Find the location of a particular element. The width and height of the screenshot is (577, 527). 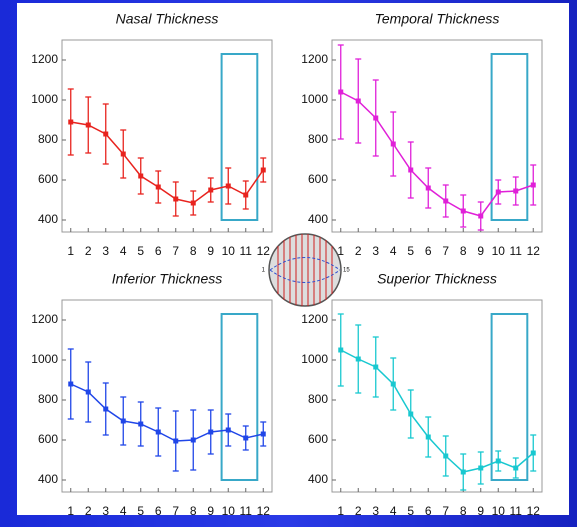

chart-title: Inferior Thickness is located at coordinates (167, 279).